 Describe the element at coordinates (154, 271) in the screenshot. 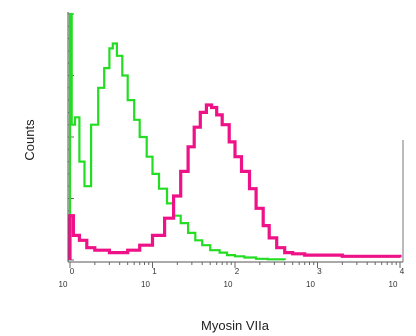

I see `x-tick-label-exponent: 1` at that location.